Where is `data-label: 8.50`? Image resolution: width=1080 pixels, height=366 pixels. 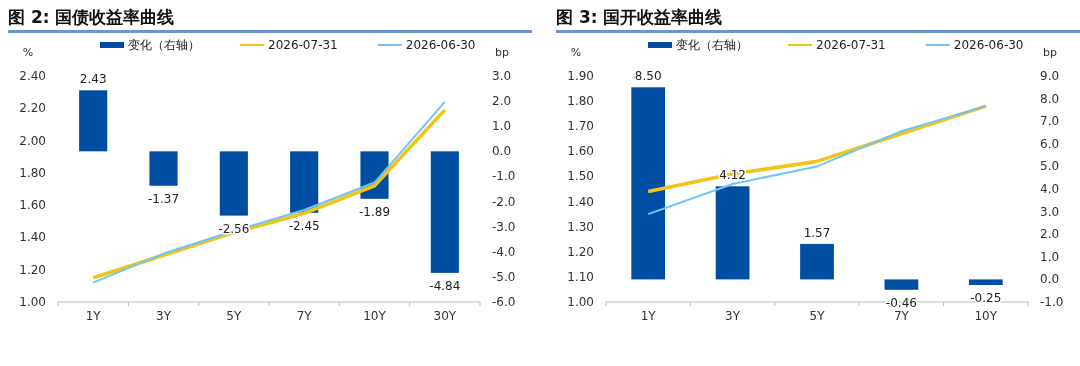 data-label: 8.50 is located at coordinates (648, 76).